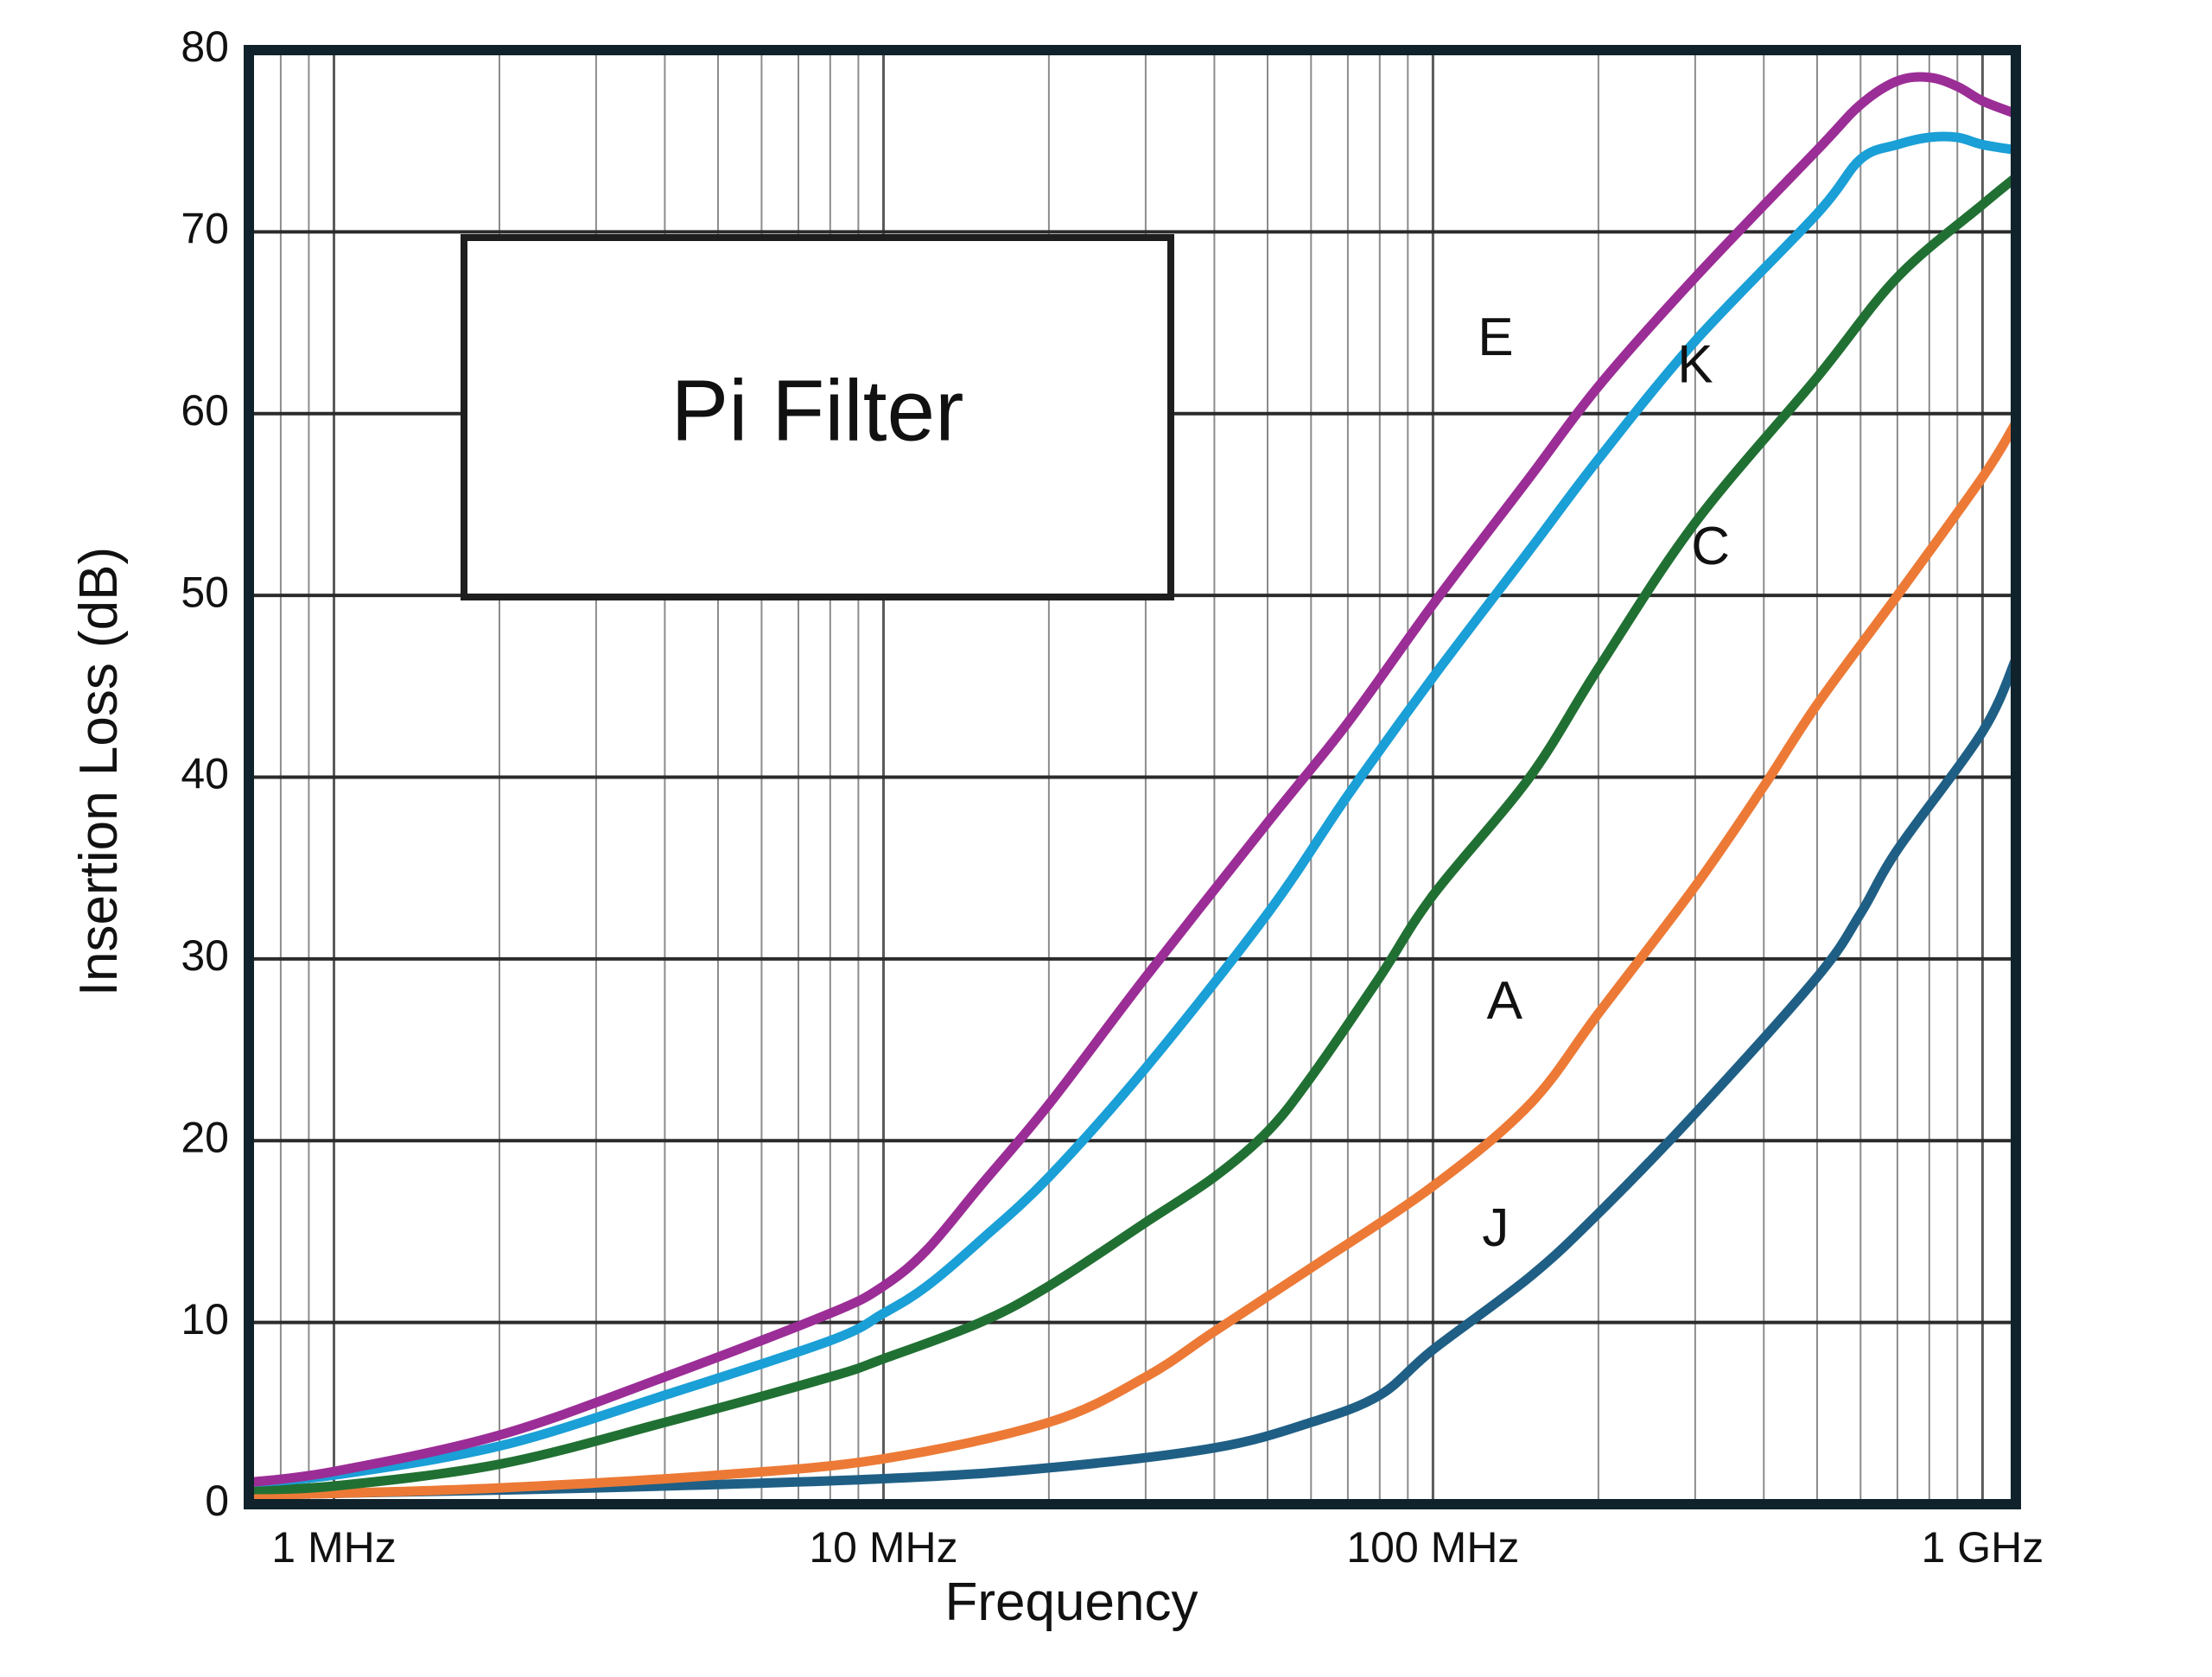 This screenshot has height=1677, width=2212. What do you see at coordinates (1710, 546) in the screenshot?
I see `series-label-c: C` at bounding box center [1710, 546].